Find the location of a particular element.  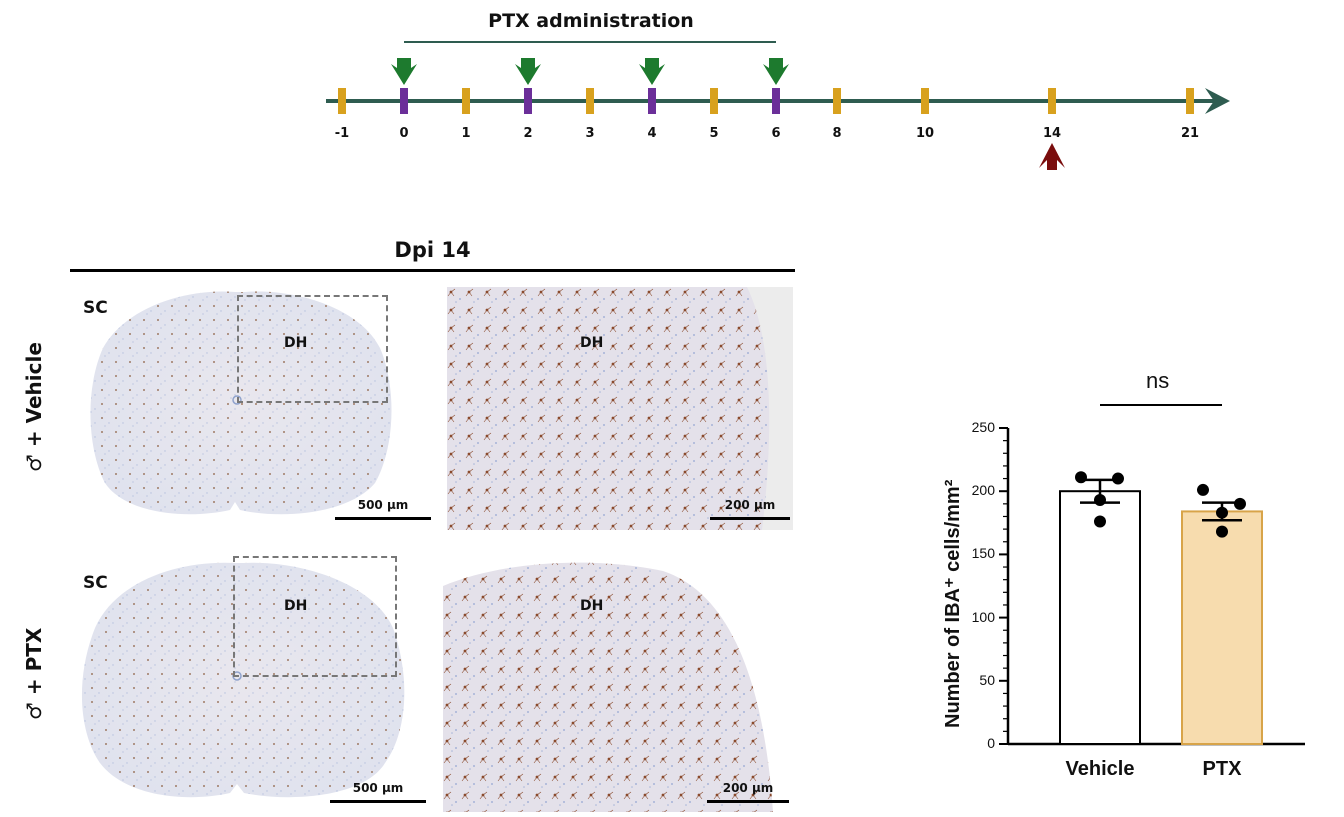

timeline-tick-label: 14 is located at coordinates (1052, 133).